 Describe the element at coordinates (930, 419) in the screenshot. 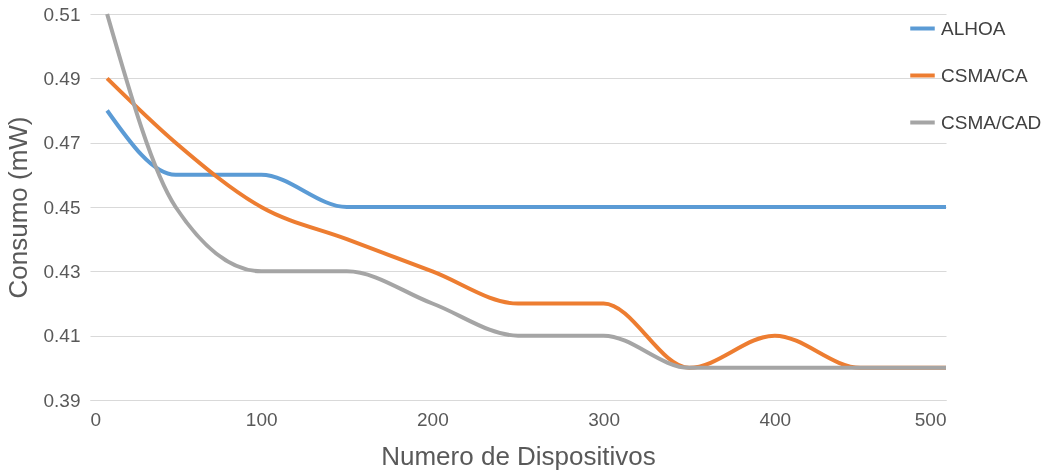

I see `x-tick-label: 500` at that location.